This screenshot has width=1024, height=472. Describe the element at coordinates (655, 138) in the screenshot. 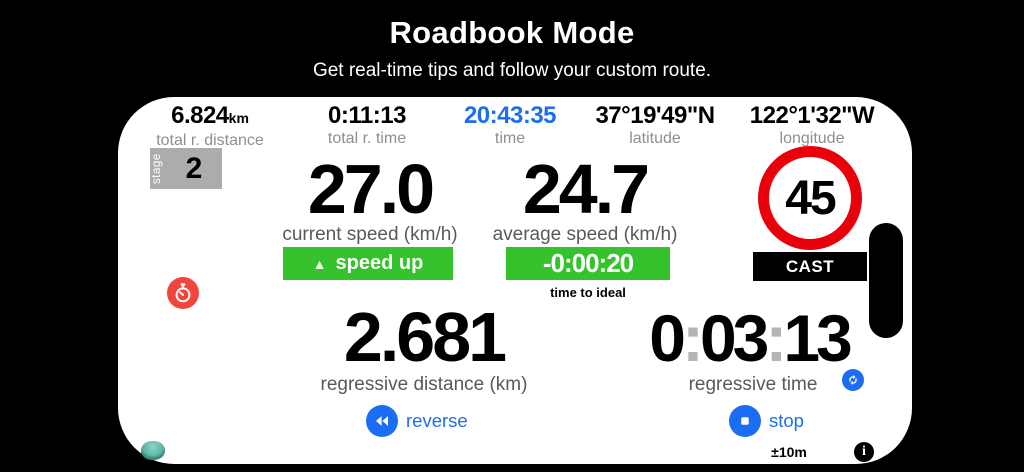

I see `latitude-label: latitude` at that location.